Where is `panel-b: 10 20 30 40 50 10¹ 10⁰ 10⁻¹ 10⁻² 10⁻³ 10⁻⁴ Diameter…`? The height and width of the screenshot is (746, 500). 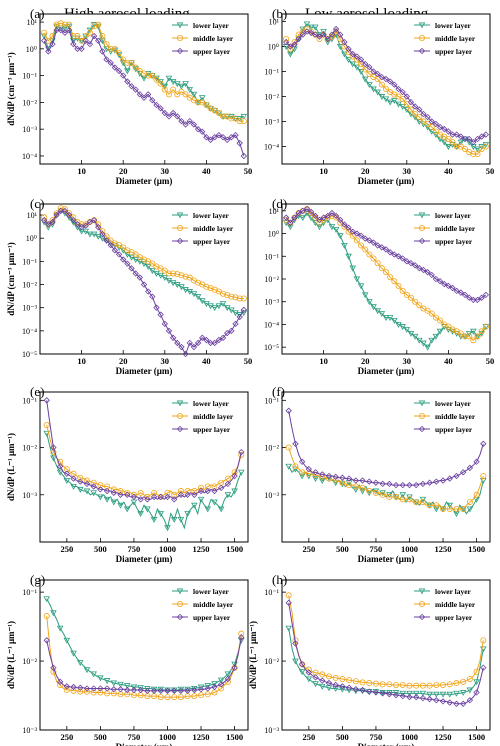 panel-b: 10 20 30 40 50 10¹ 10⁰ 10⁻¹ 10⁻² 10⁻³ 10⁻⁴ Diameter… is located at coordinates (379, 96).